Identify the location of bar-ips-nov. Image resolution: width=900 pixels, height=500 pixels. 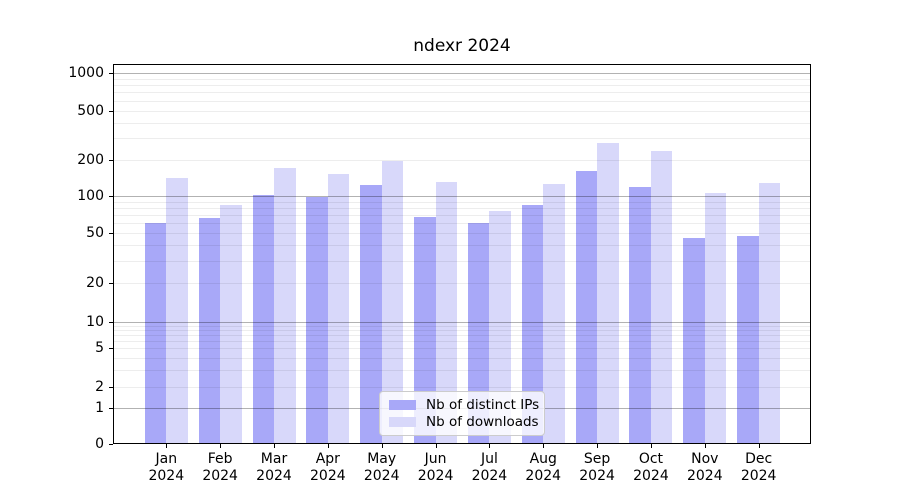
(694, 340).